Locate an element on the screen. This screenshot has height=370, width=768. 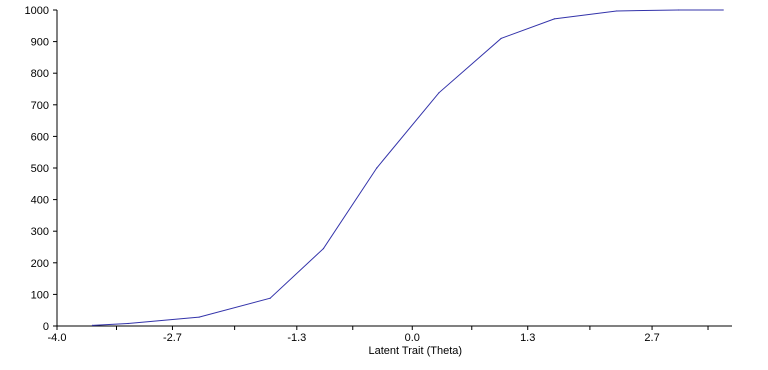
x-tick-label: -1.3 is located at coordinates (296, 338).